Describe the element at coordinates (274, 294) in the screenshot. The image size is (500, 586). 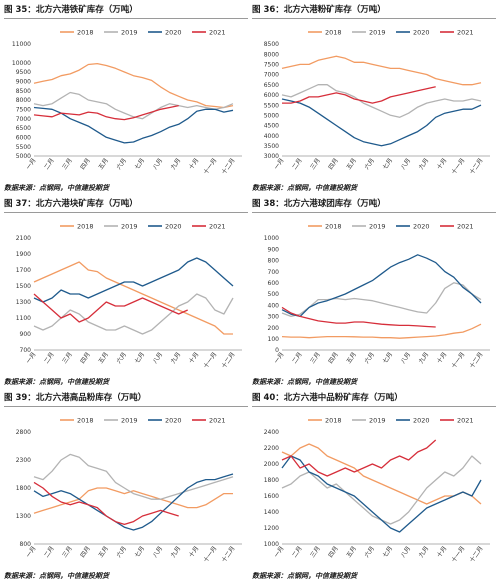
I see `y-tick-label: 500` at that location.